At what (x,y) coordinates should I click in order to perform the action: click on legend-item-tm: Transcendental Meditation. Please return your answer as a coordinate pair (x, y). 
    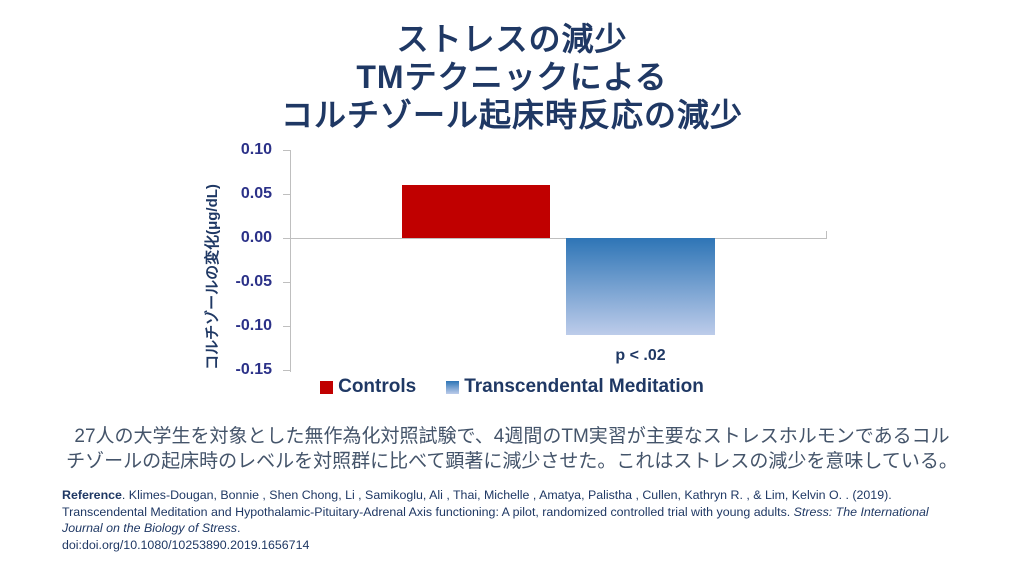
    Looking at the image, I should click on (575, 387).